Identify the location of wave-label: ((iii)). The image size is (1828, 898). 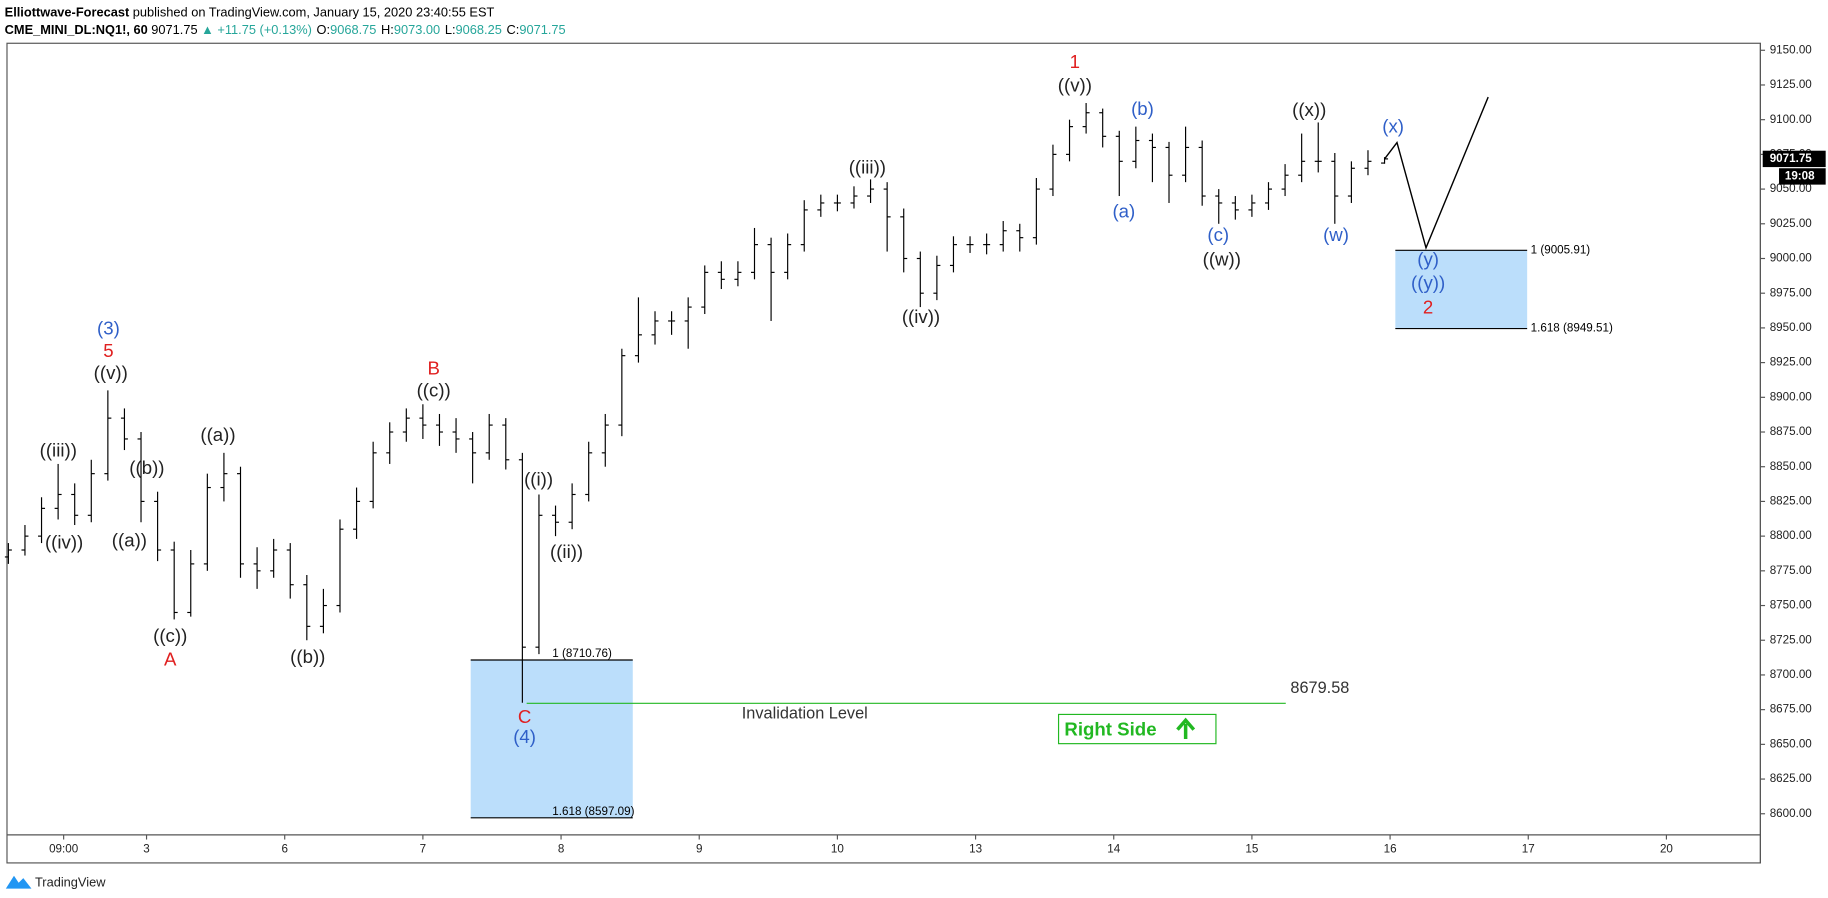
(867, 166).